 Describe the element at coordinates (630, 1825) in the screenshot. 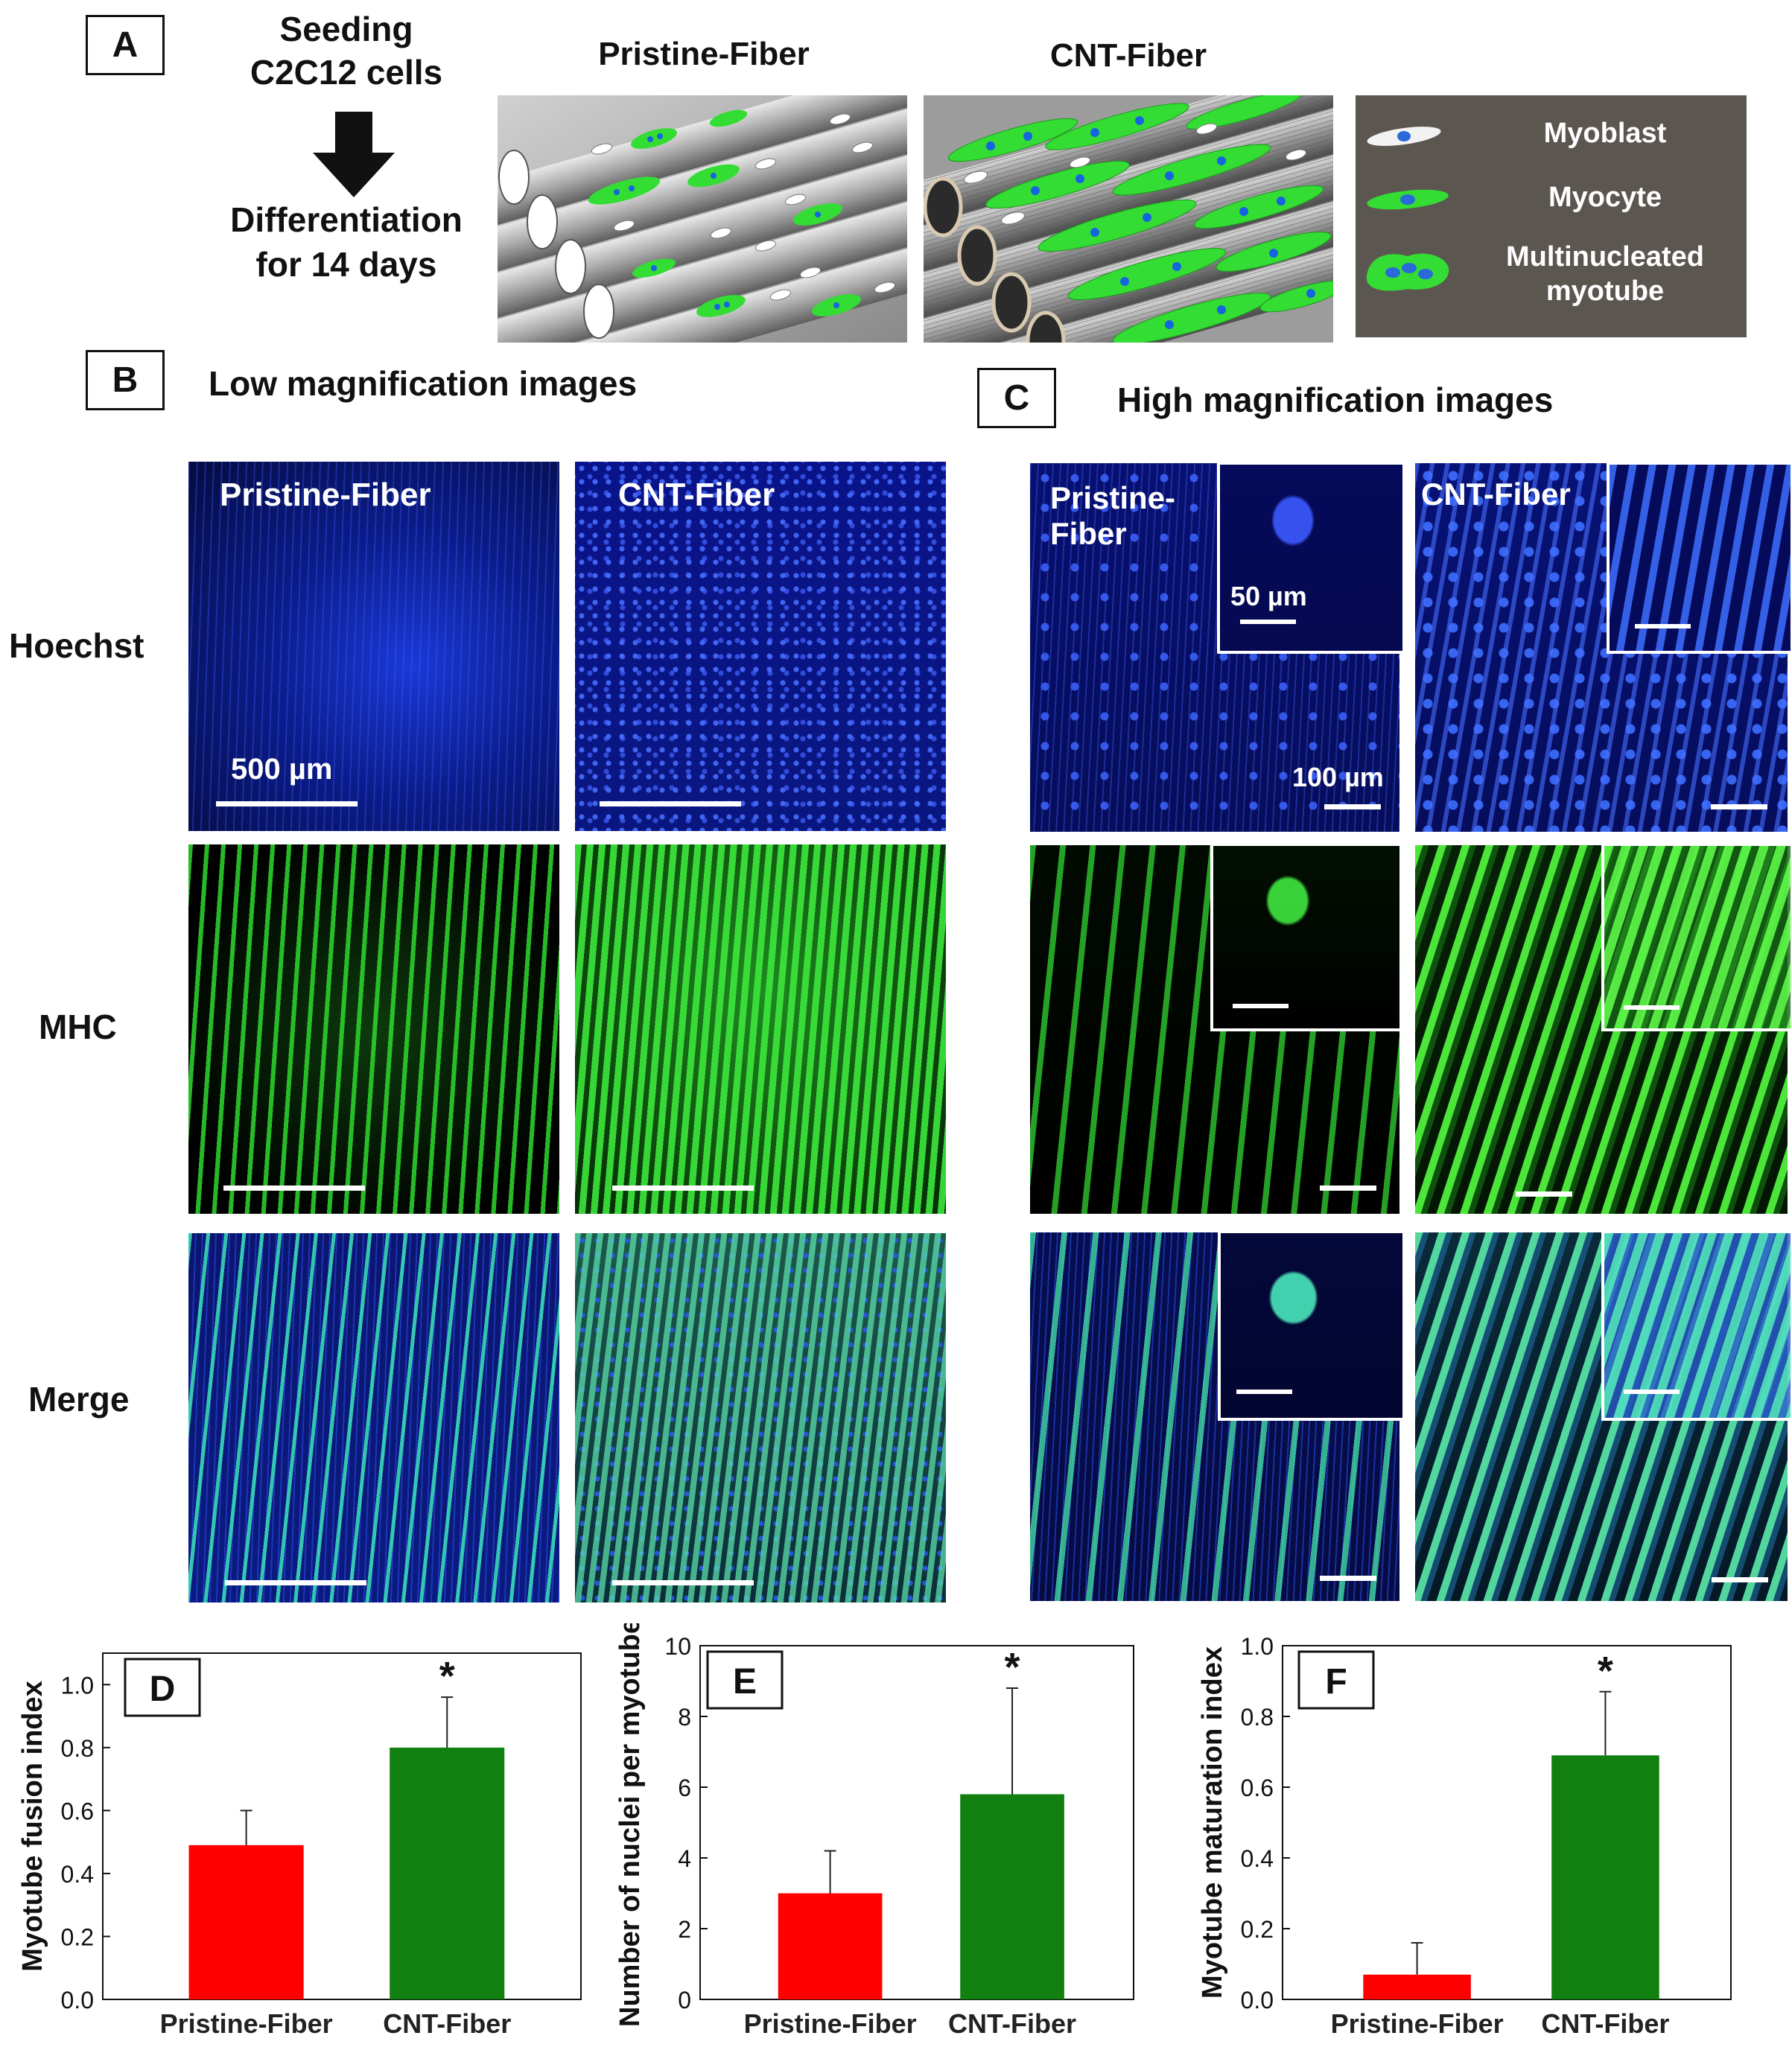

I see `y-axis-label: Number of nuclei per myotube` at that location.